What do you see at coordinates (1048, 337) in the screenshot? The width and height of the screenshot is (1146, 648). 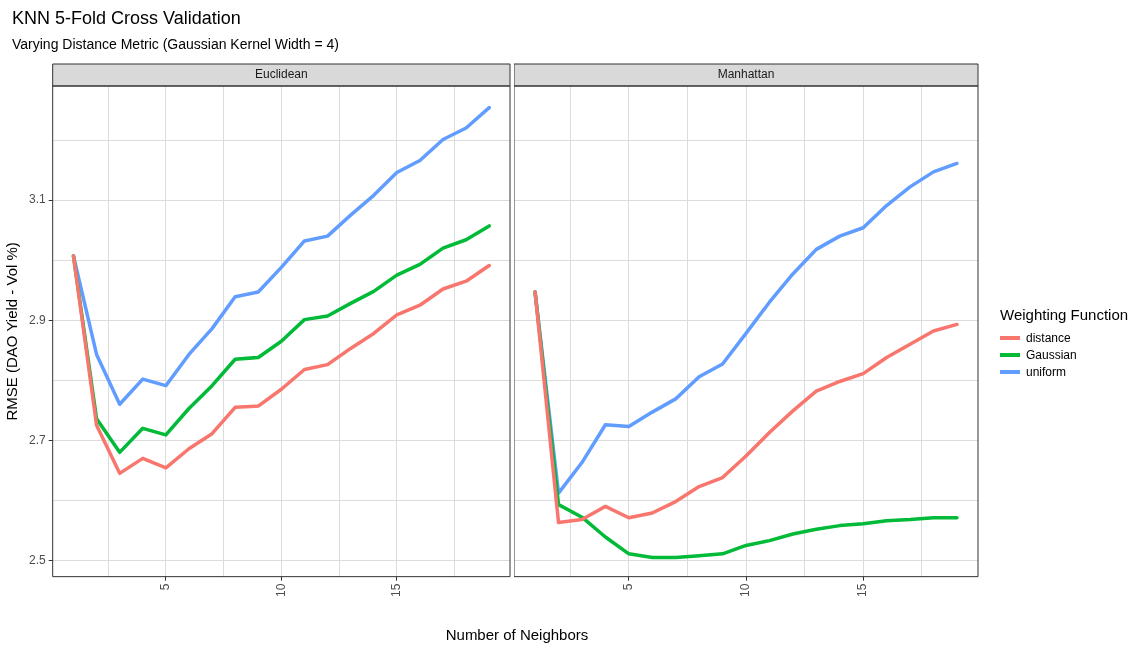 I see `legend-label: distance` at bounding box center [1048, 337].